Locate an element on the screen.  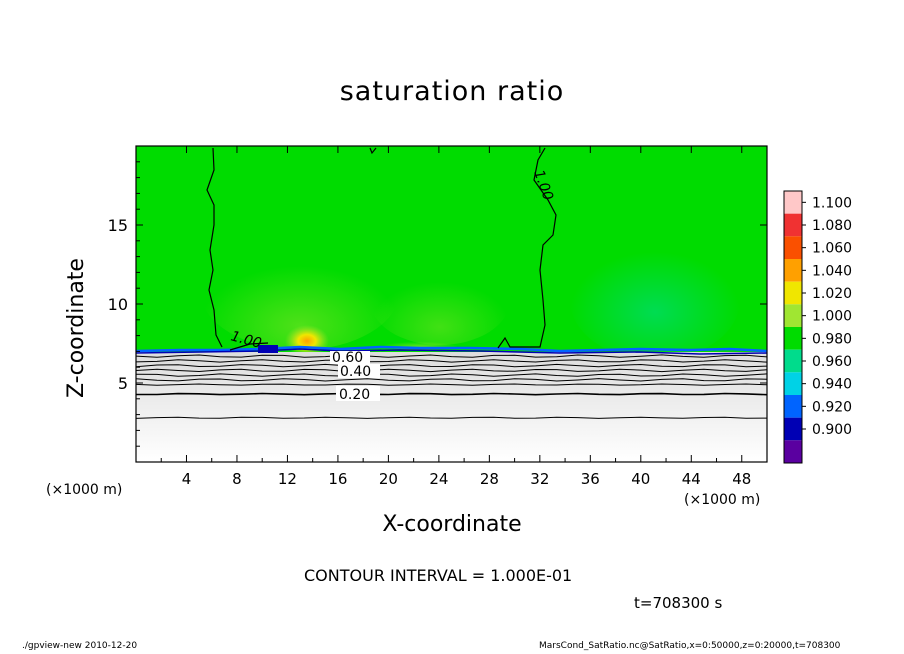
x-tick-label: 48 is located at coordinates (741, 479).